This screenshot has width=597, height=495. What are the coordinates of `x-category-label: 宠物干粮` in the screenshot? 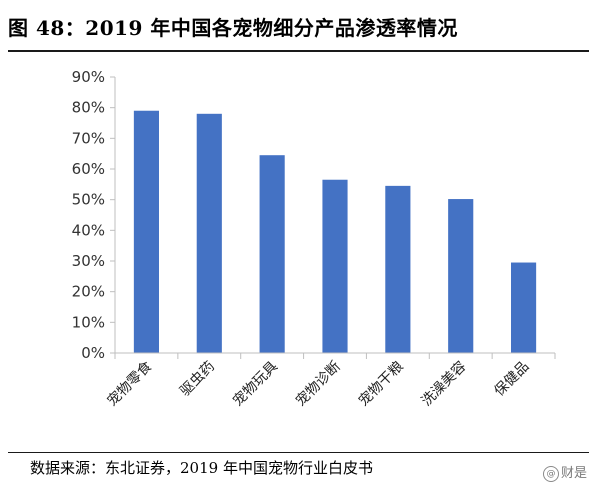 It's located at (381, 384).